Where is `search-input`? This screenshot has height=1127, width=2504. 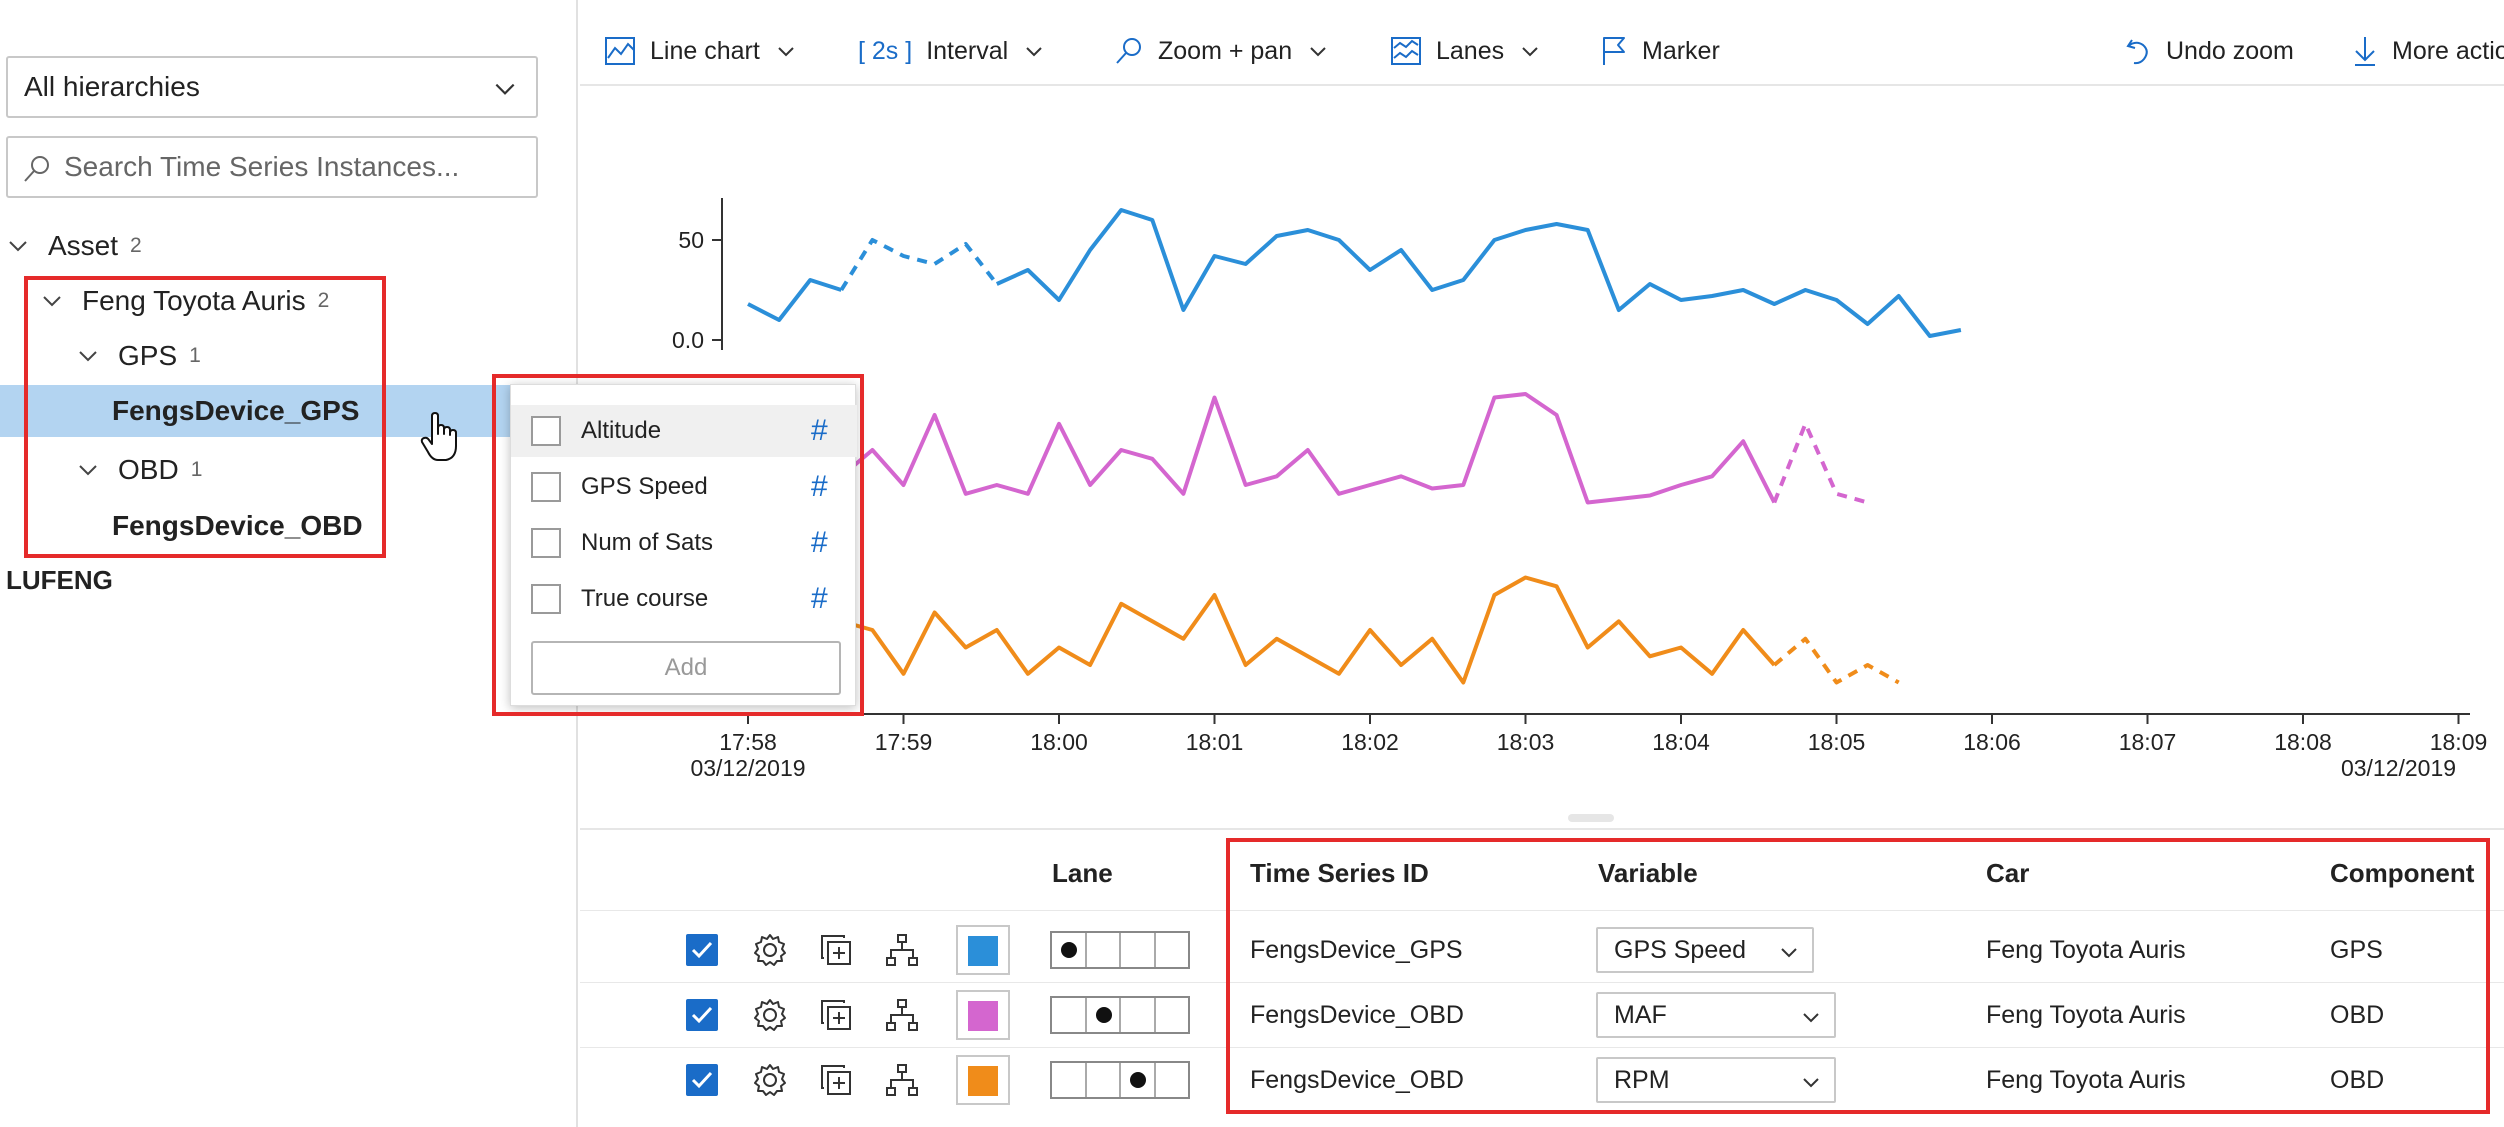 search-input is located at coordinates (300, 167).